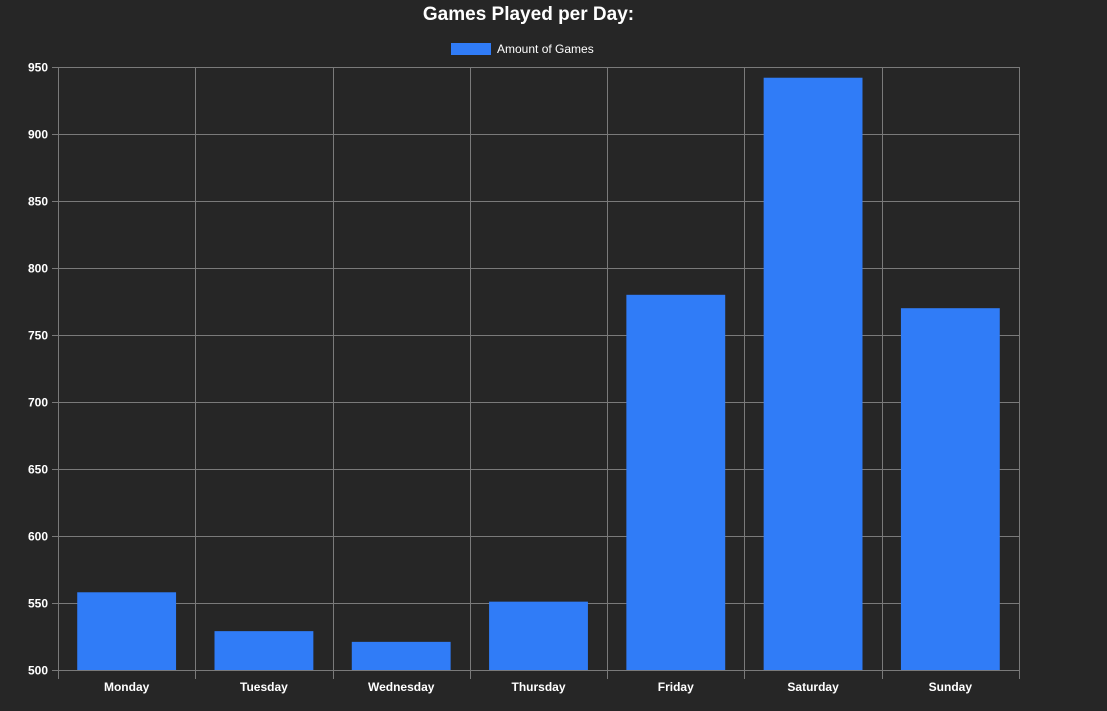 The image size is (1107, 711). What do you see at coordinates (813, 687) in the screenshot?
I see `x-tick-label: Saturday` at bounding box center [813, 687].